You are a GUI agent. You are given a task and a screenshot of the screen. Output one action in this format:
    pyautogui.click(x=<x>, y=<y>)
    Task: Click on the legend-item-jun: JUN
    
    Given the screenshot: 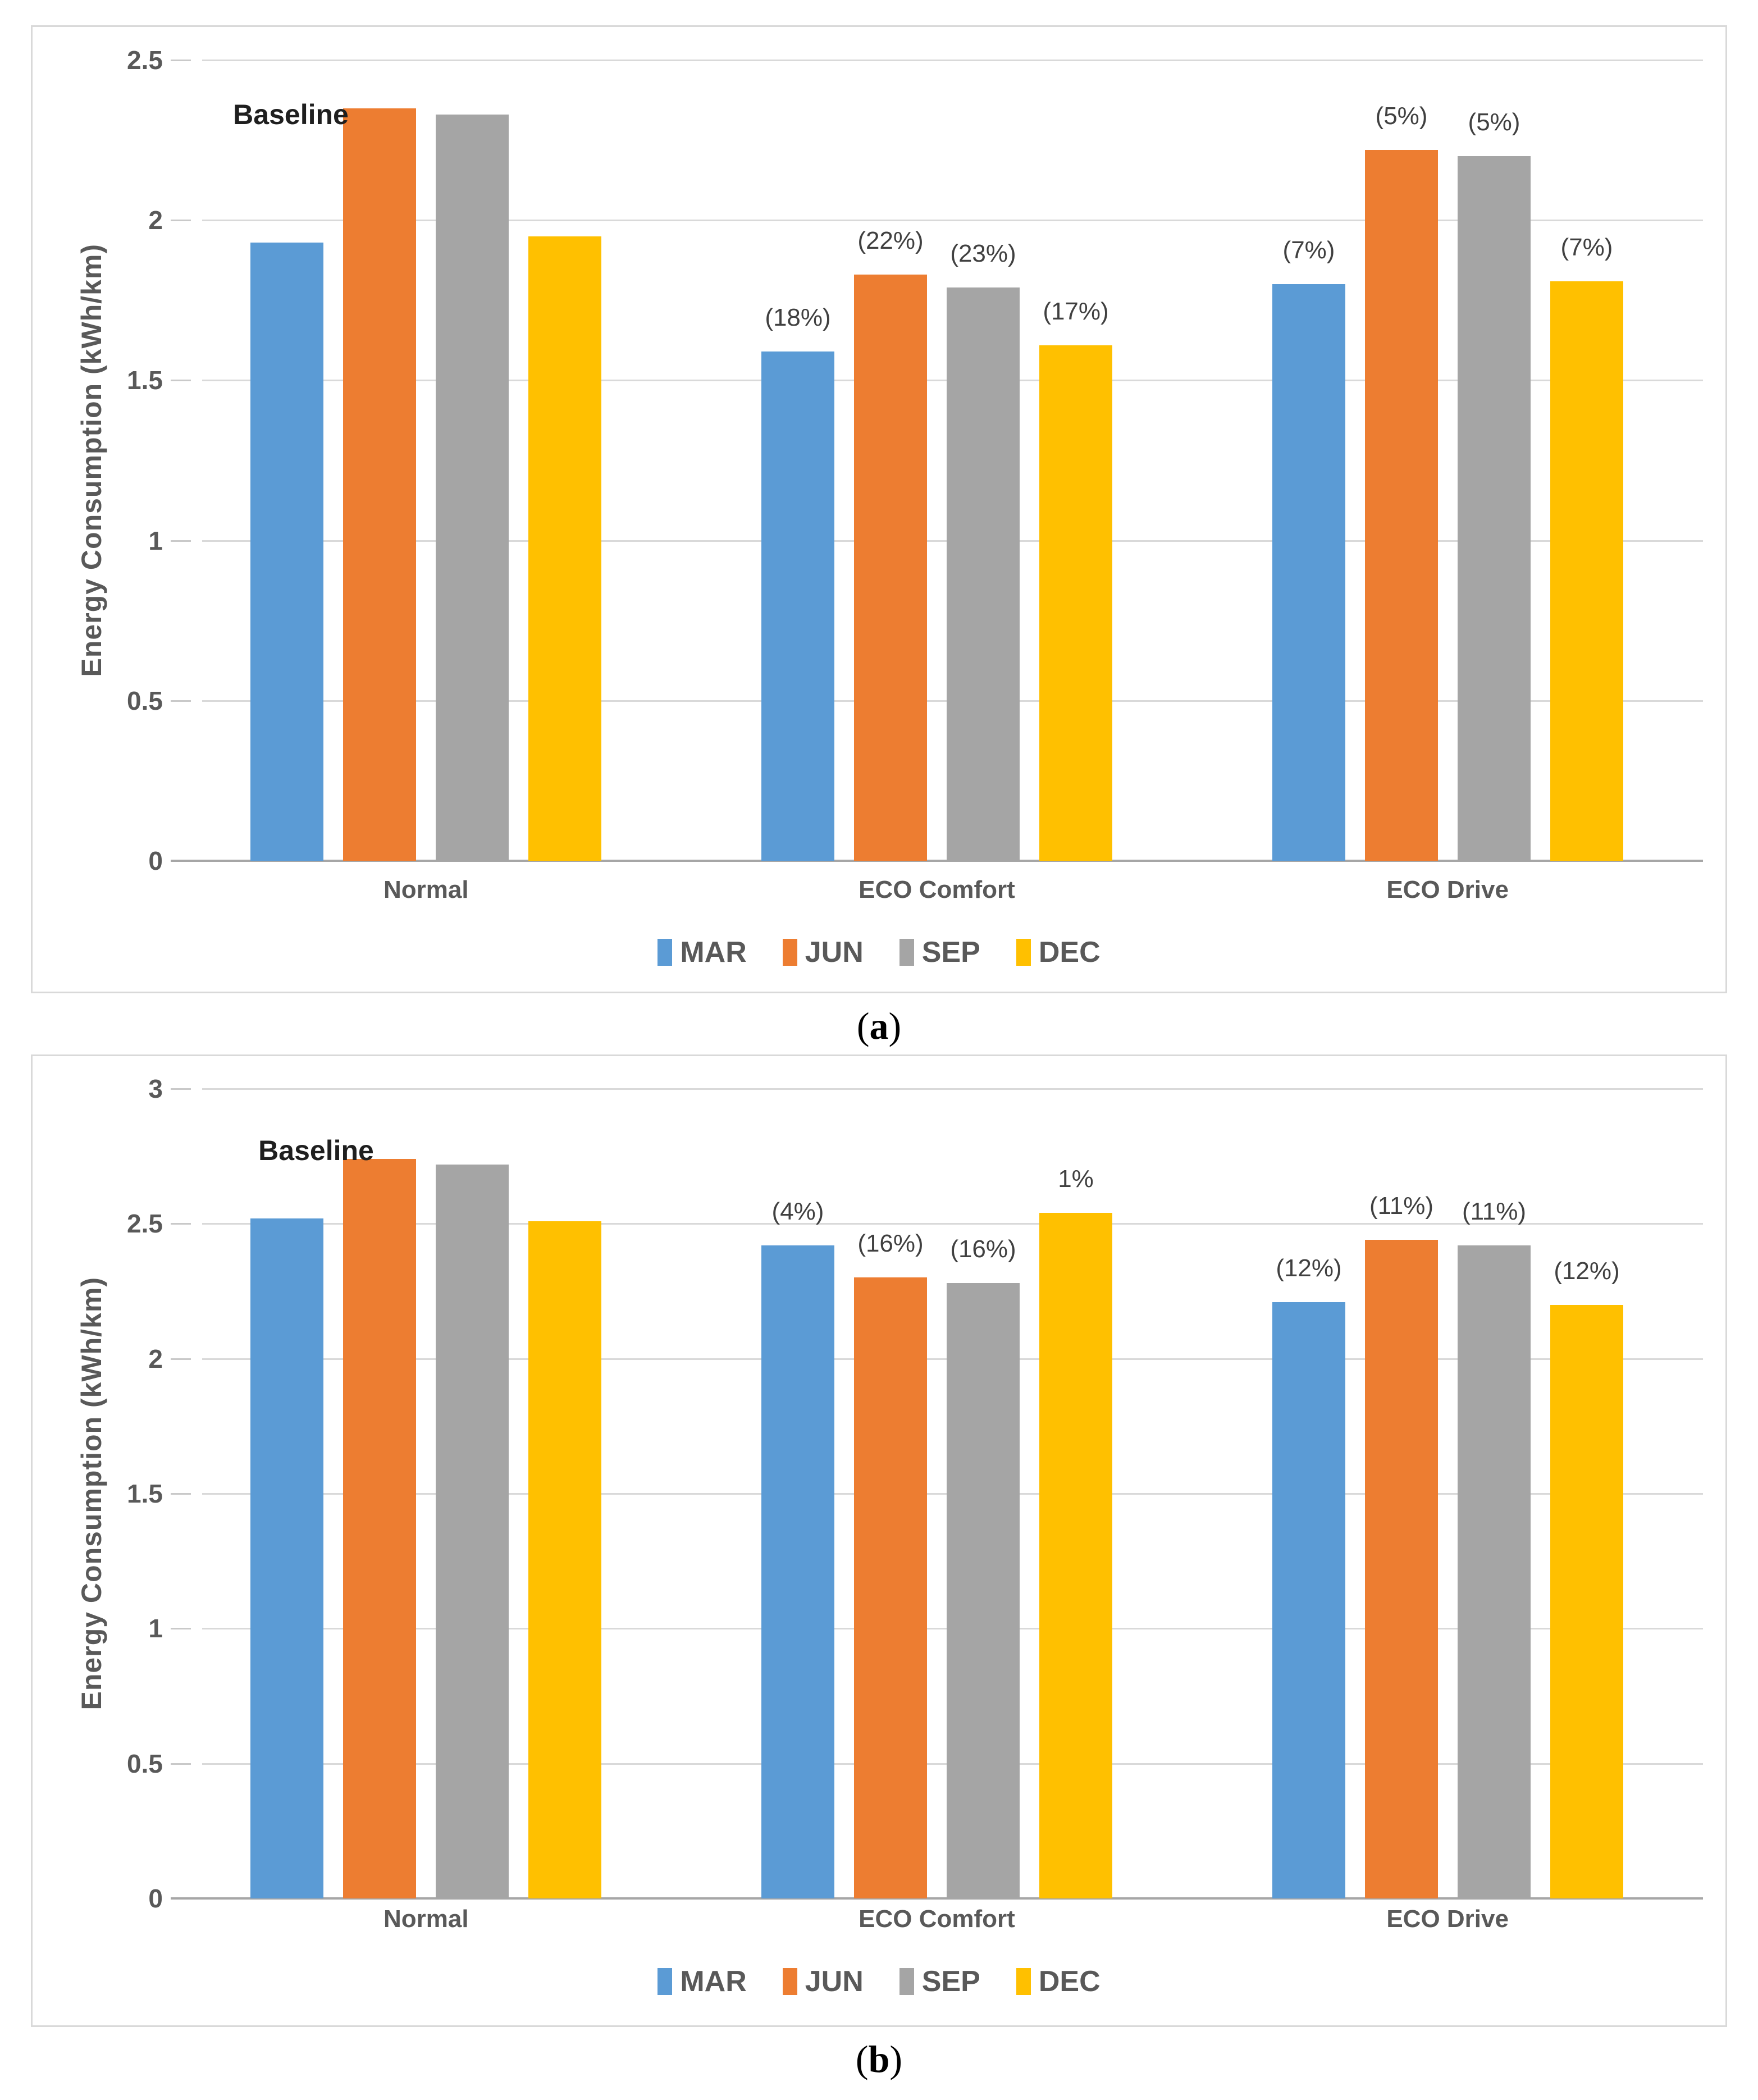 What is the action you would take?
    pyautogui.click(x=823, y=1981)
    